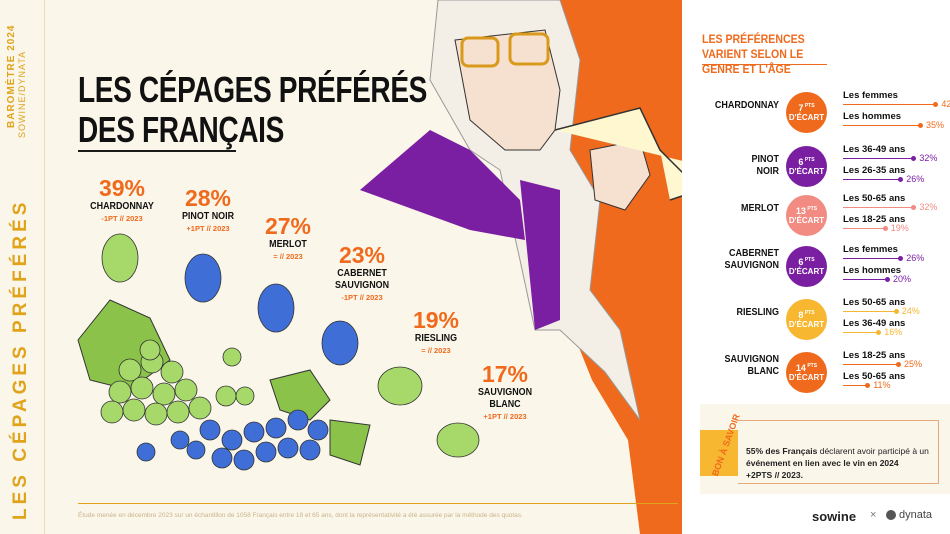 The image size is (950, 534). I want to click on segment-value: 35%, so click(935, 125).